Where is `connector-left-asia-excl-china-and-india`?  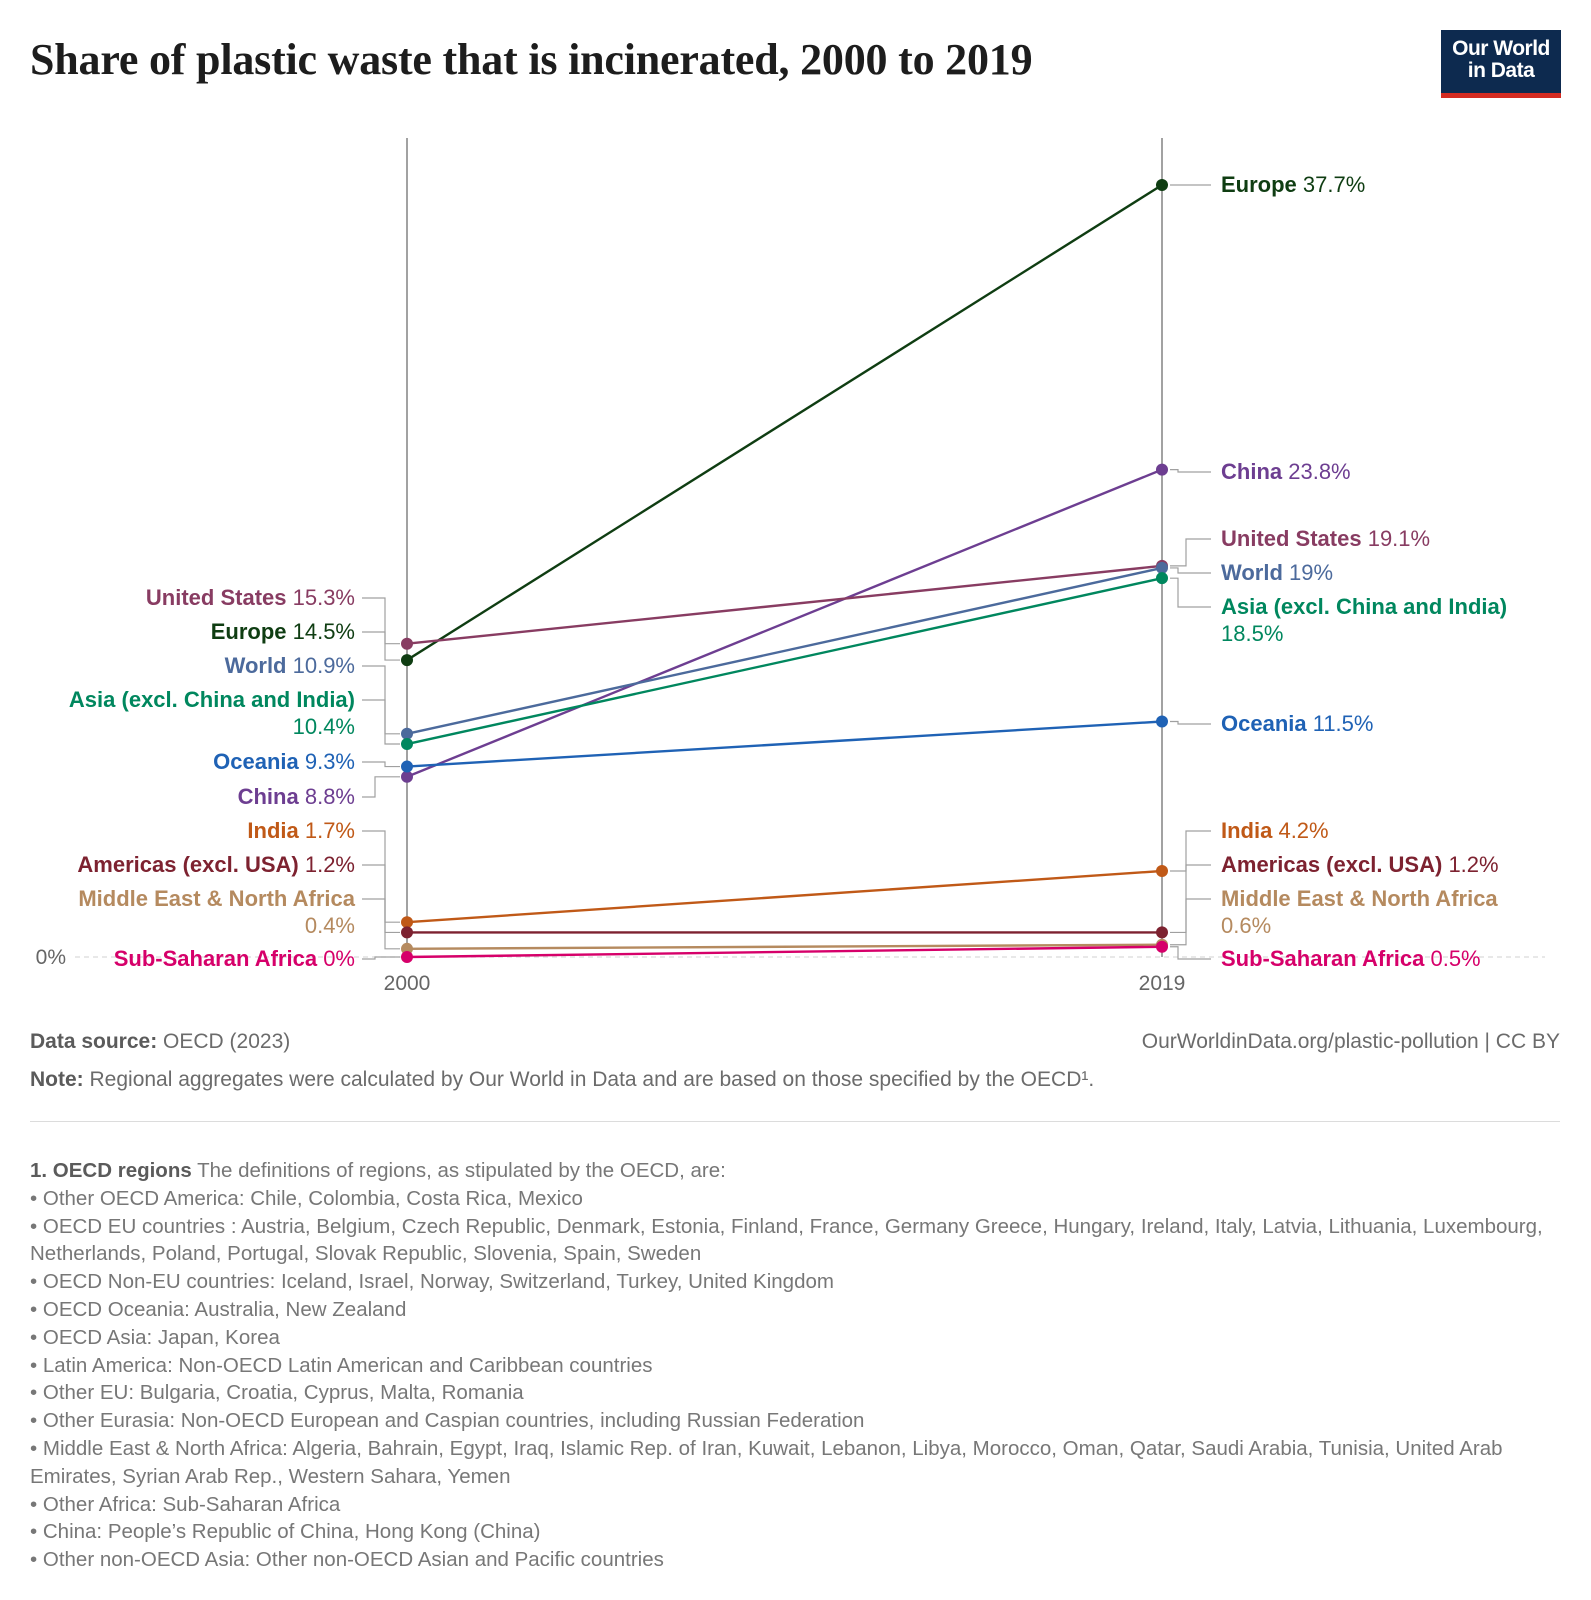 connector-left-asia-excl-china-and-india is located at coordinates (381, 722).